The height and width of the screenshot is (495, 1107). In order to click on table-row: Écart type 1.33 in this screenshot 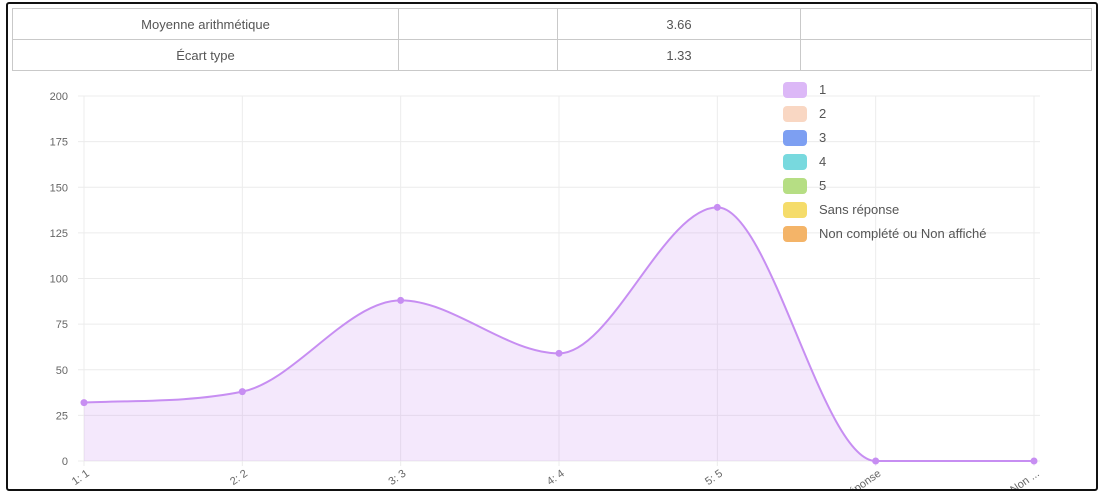, I will do `click(552, 55)`.